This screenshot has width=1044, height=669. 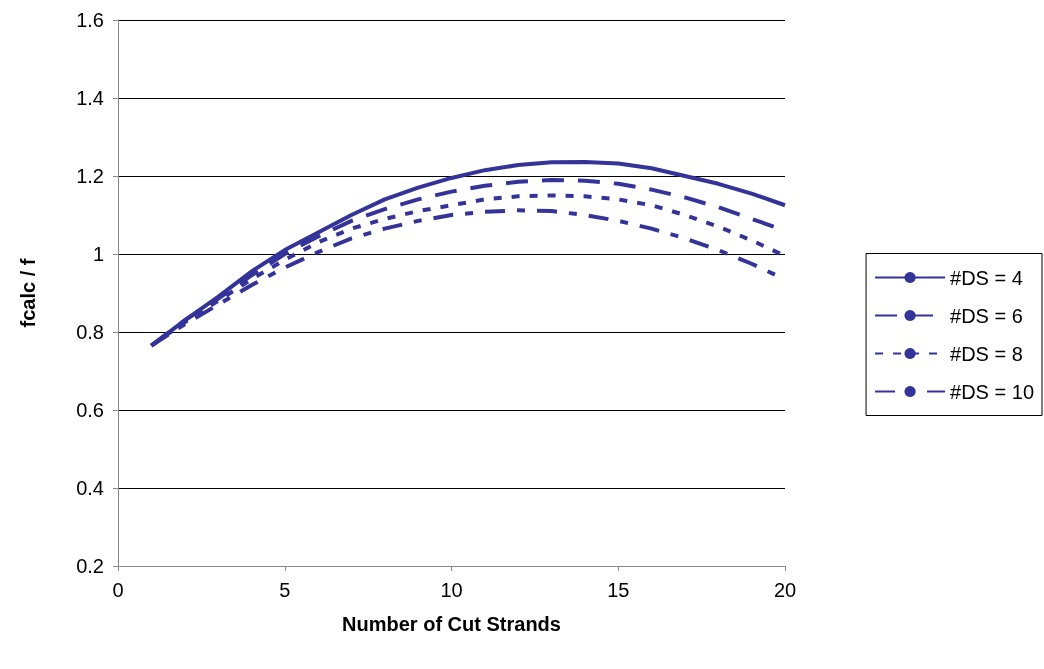 What do you see at coordinates (90, 98) in the screenshot?
I see `y-tick-label: 1.4` at bounding box center [90, 98].